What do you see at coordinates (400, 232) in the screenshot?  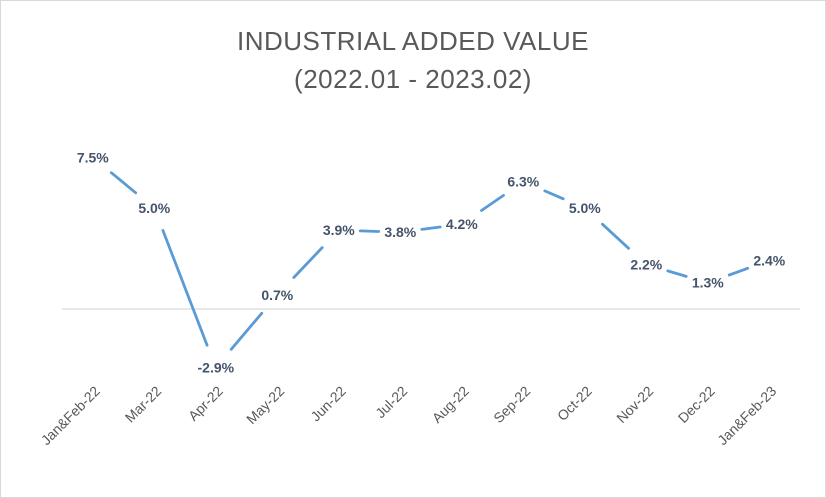 I see `data-label: 3.8%` at bounding box center [400, 232].